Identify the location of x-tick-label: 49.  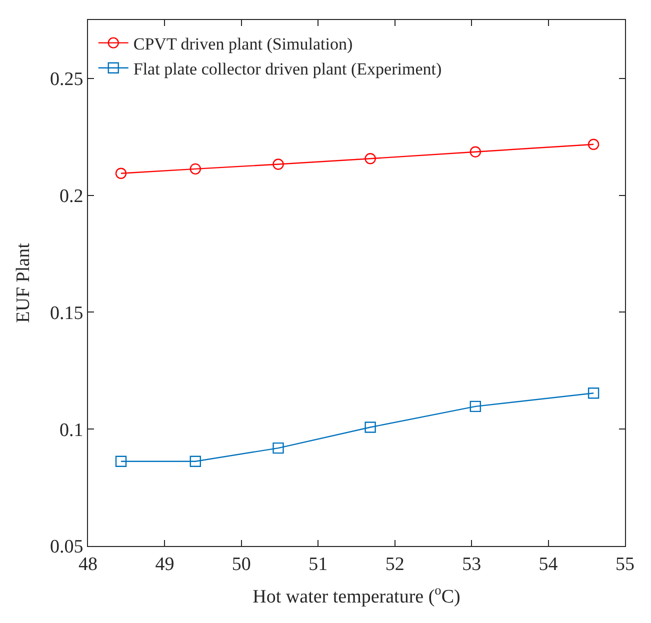
(164, 564).